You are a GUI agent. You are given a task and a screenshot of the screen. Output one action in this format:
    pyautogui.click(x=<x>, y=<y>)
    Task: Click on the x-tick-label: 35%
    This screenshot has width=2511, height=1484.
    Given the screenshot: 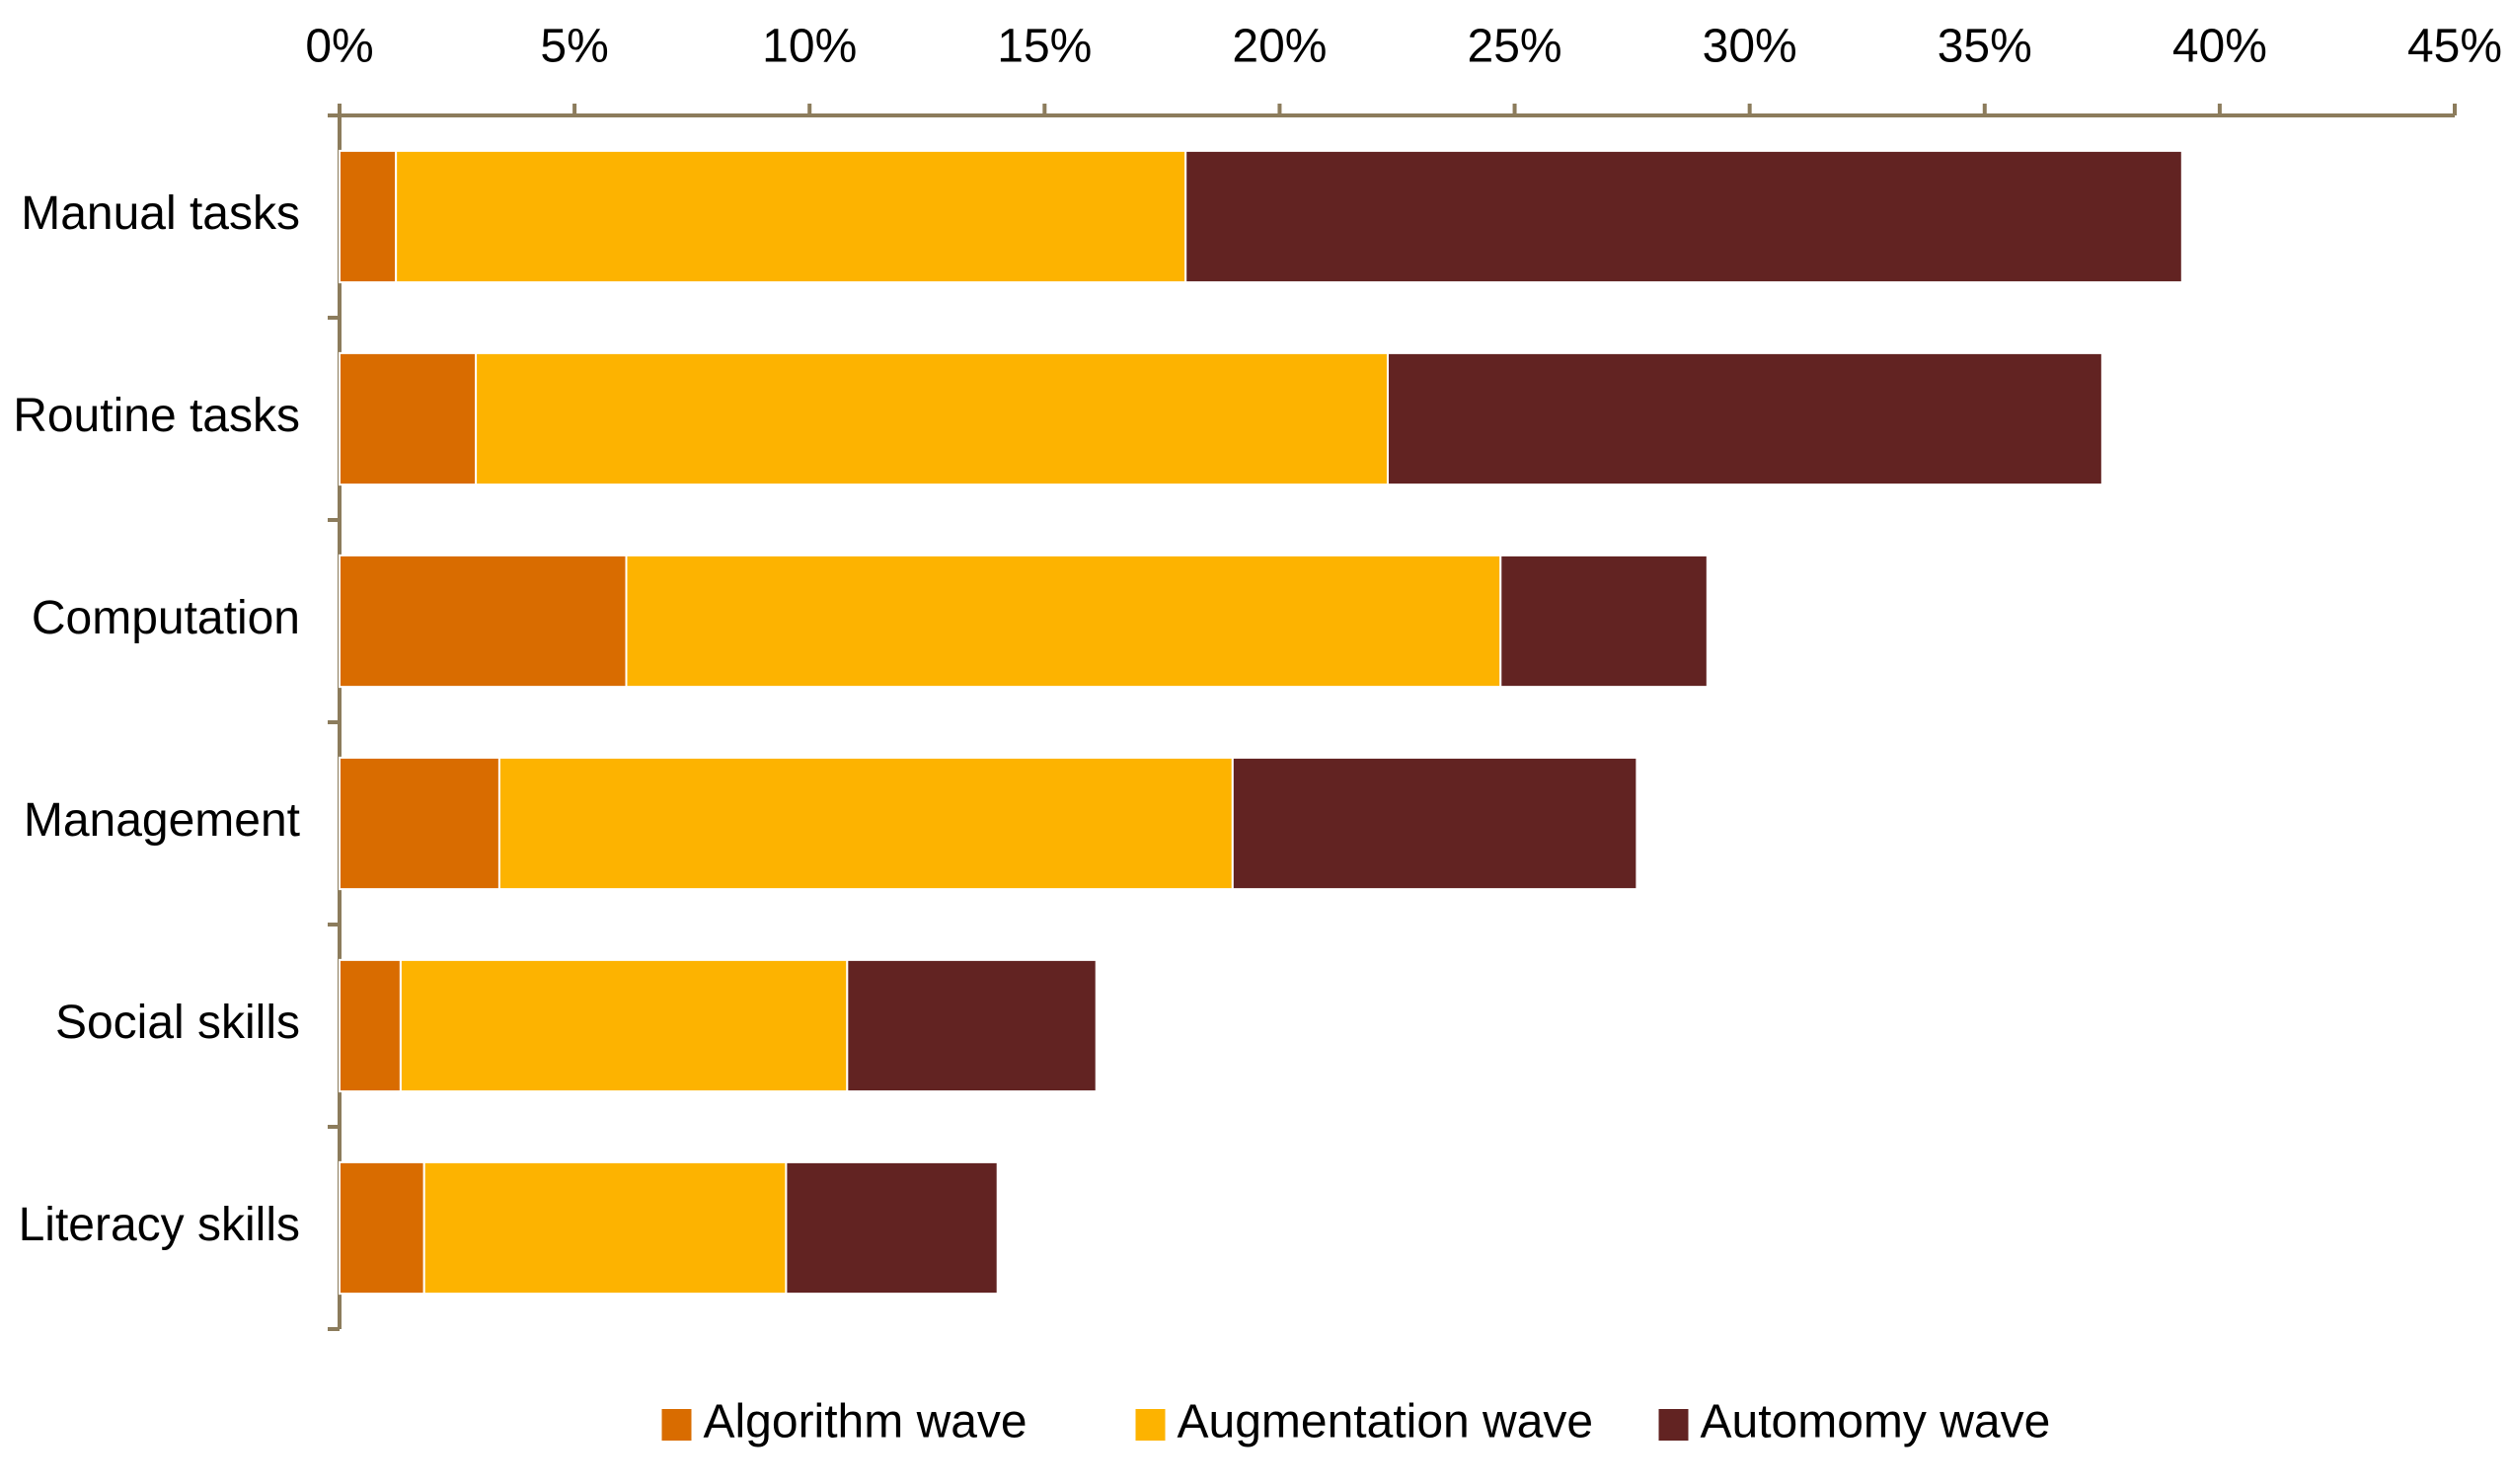 What is the action you would take?
    pyautogui.click(x=1985, y=47)
    